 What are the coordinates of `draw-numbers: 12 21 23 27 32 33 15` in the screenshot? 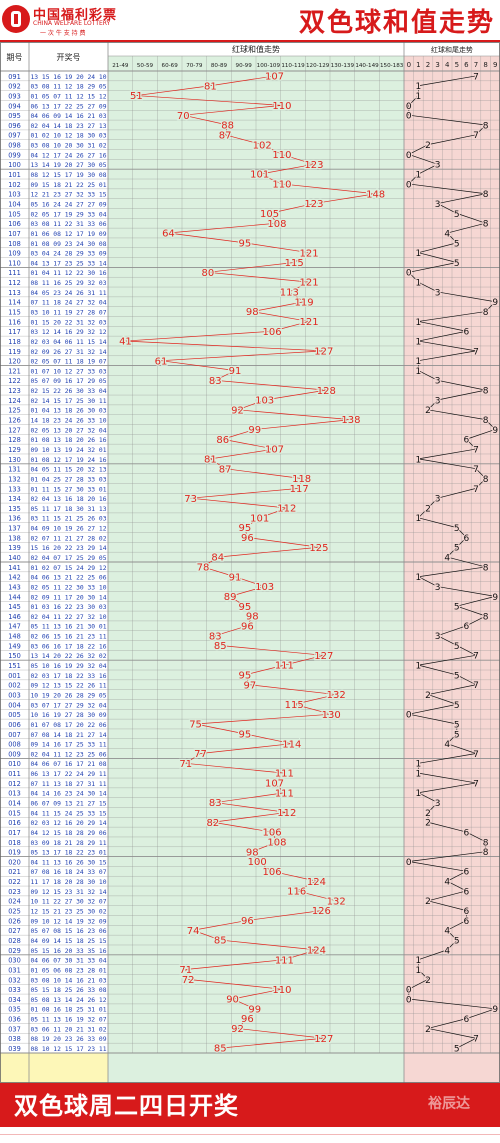 It's located at (69, 195).